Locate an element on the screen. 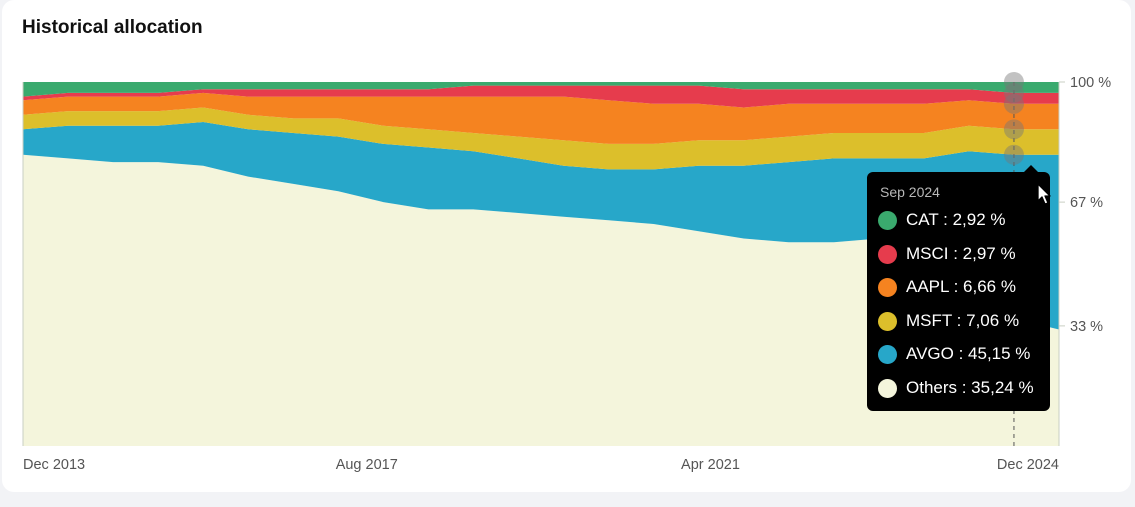  legend-dot-msft is located at coordinates (887, 321).